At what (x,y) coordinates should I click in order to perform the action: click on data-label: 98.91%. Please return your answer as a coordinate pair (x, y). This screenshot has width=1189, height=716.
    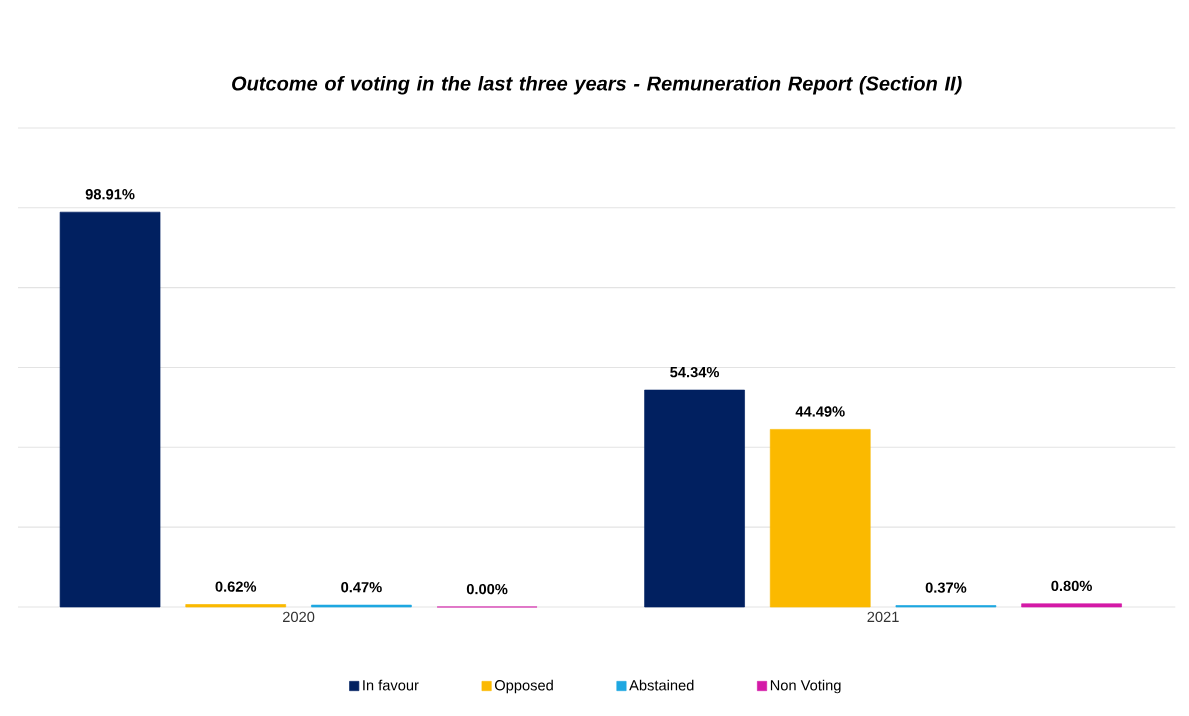
    Looking at the image, I should click on (110, 194).